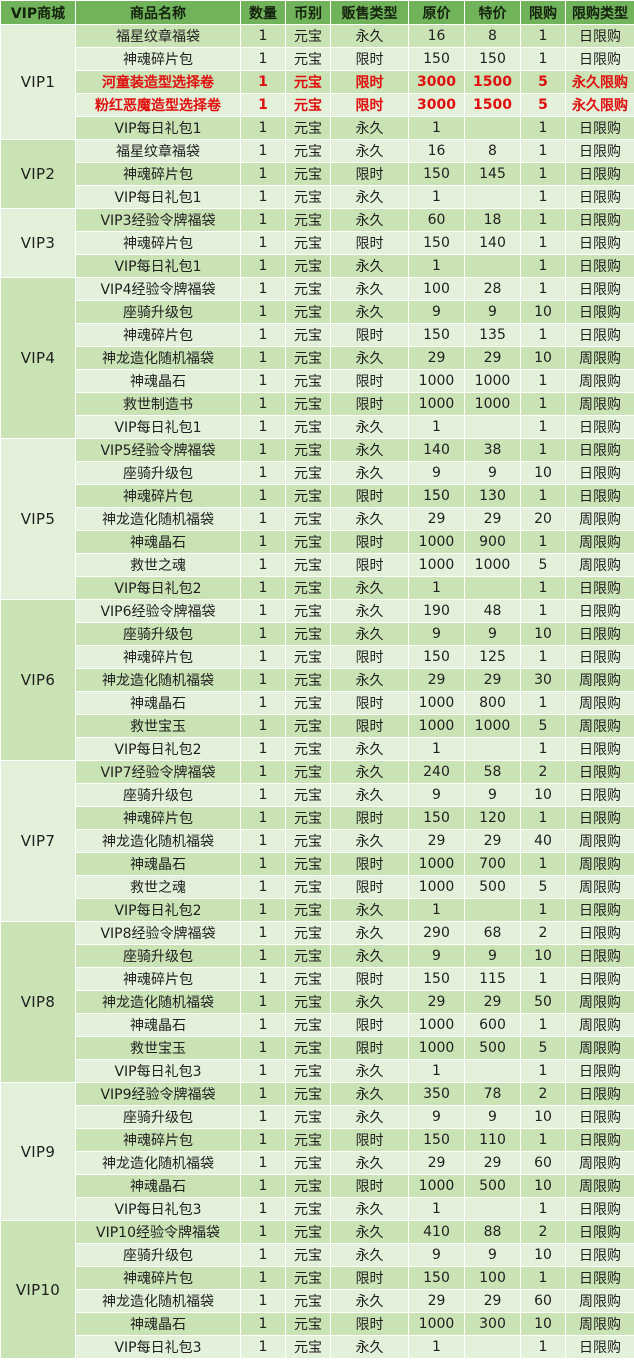 Image resolution: width=634 pixels, height=1362 pixels. What do you see at coordinates (492, 864) in the screenshot?
I see `special-price-cell: 700` at bounding box center [492, 864].